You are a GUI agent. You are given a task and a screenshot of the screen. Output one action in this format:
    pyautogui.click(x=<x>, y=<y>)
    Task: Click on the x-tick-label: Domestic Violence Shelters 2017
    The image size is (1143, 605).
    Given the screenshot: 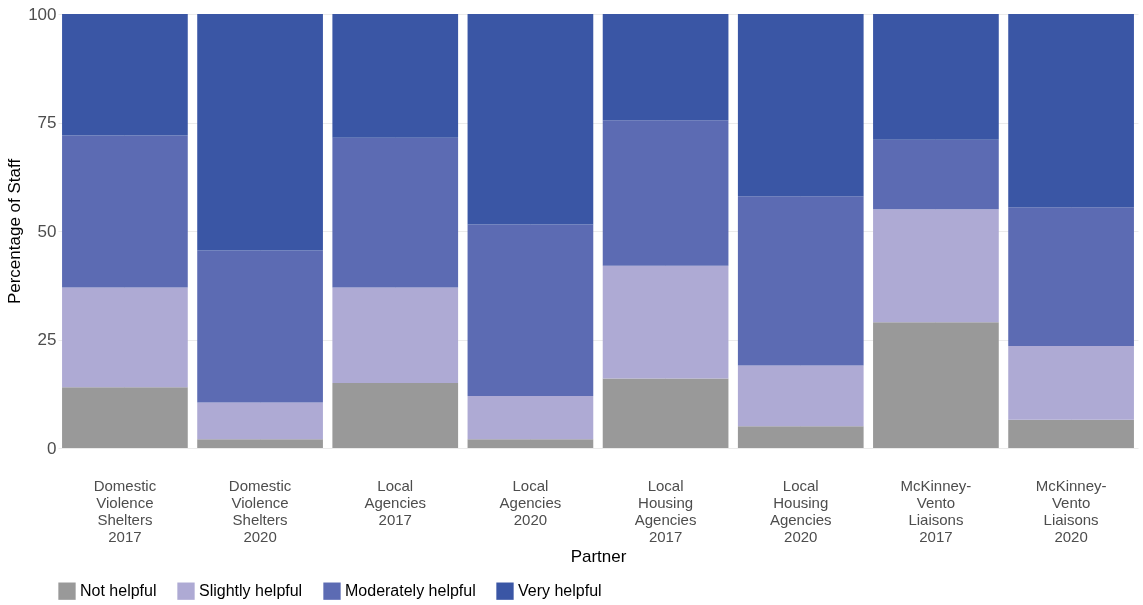 What is the action you would take?
    pyautogui.click(x=125, y=510)
    